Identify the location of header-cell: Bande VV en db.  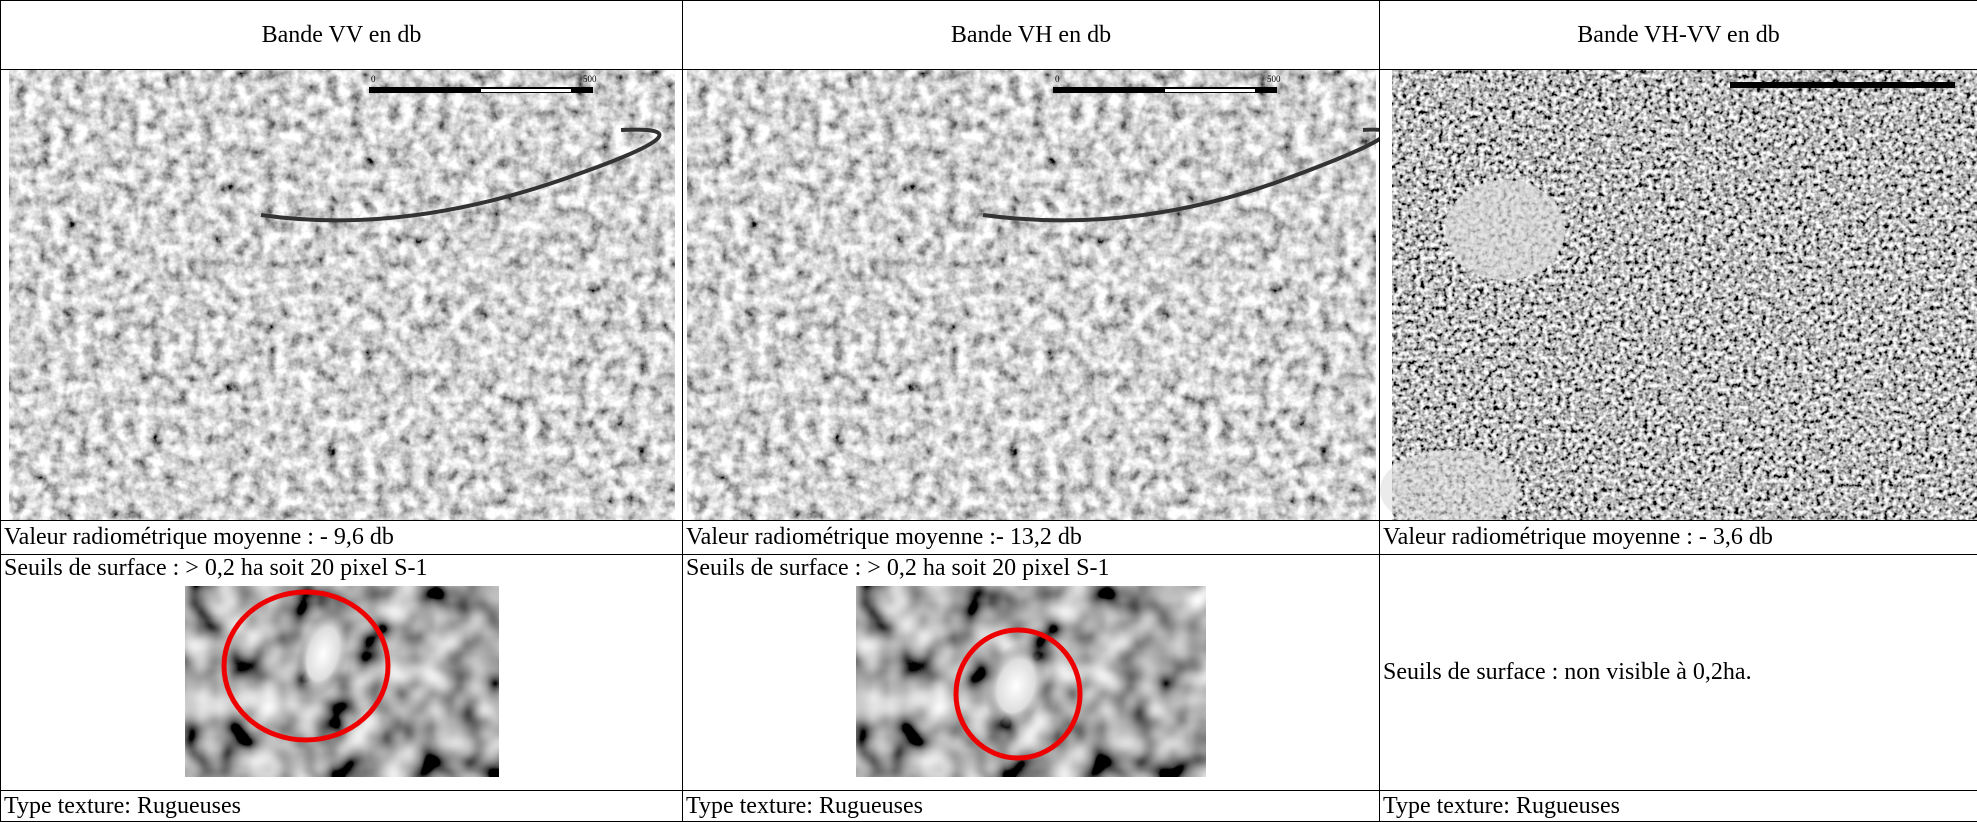
(342, 35).